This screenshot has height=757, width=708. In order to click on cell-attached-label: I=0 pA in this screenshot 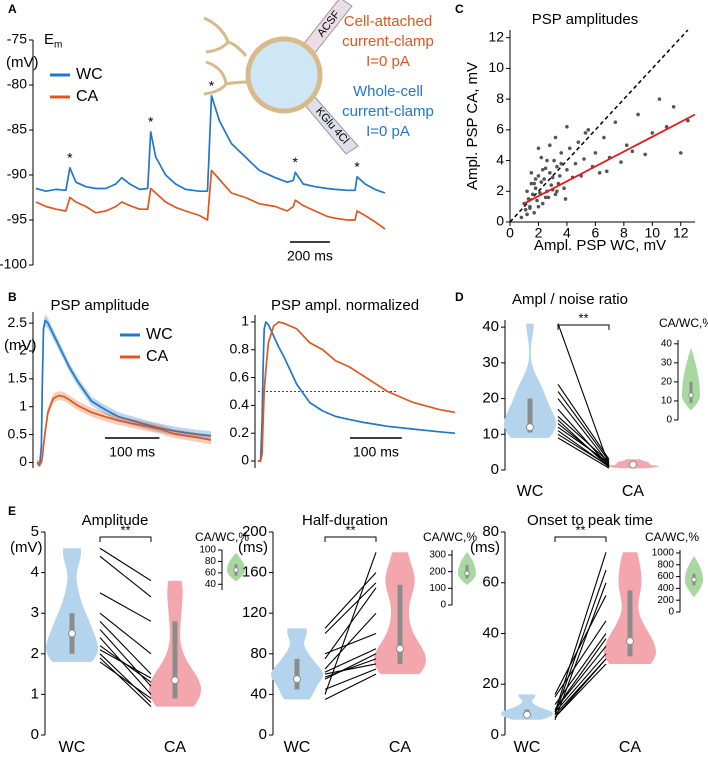, I will do `click(388, 61)`.